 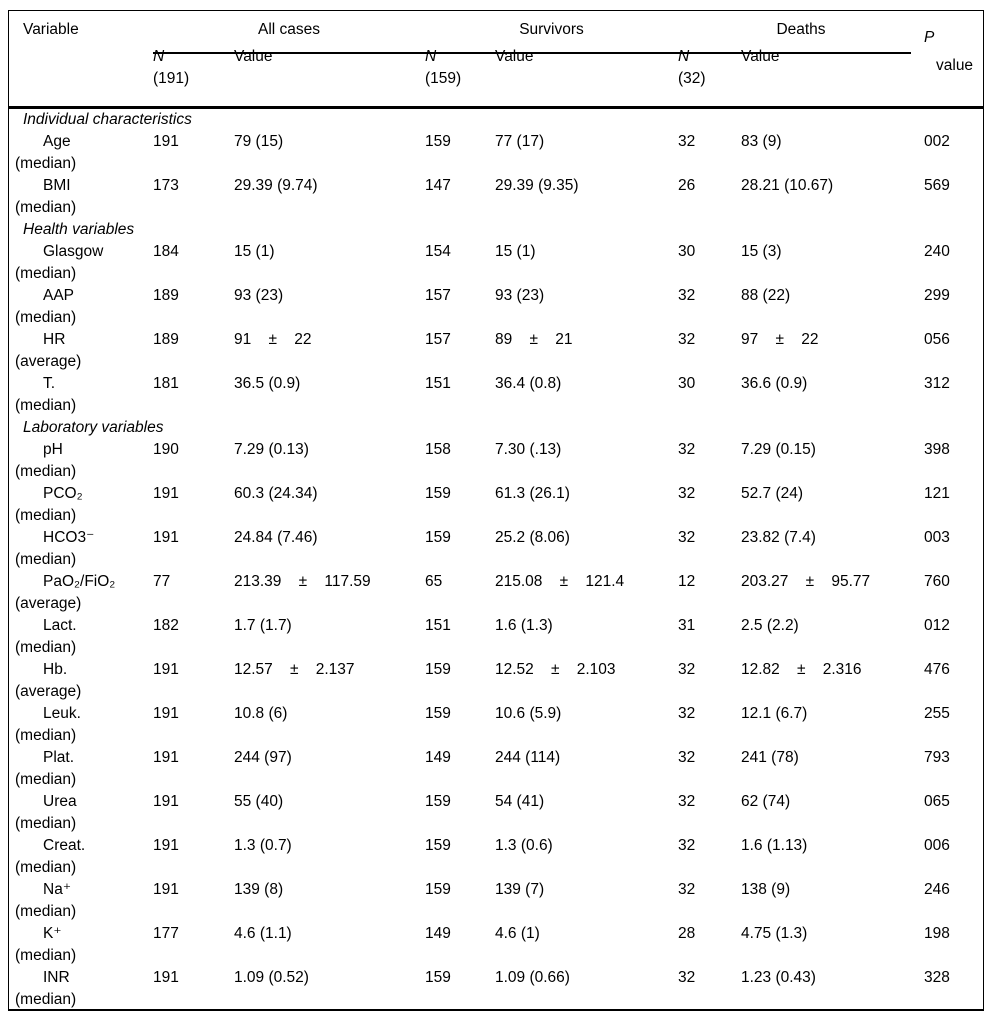 What do you see at coordinates (537, 185) in the screenshot?
I see `data-cell: 29.39 (9.35)` at bounding box center [537, 185].